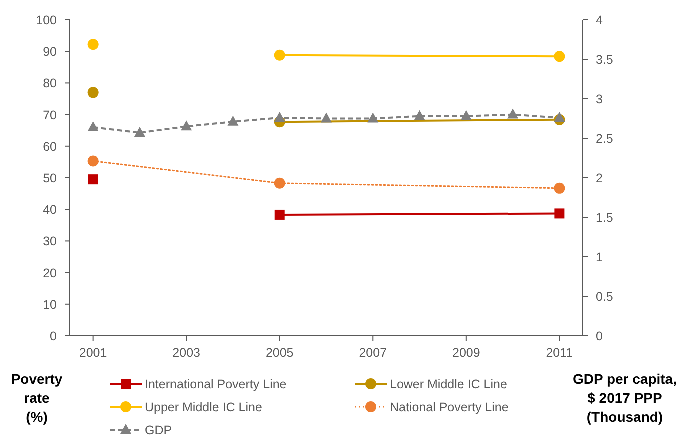 The height and width of the screenshot is (436, 677). Describe the element at coordinates (560, 353) in the screenshot. I see `x-tick-label: 2011` at that location.